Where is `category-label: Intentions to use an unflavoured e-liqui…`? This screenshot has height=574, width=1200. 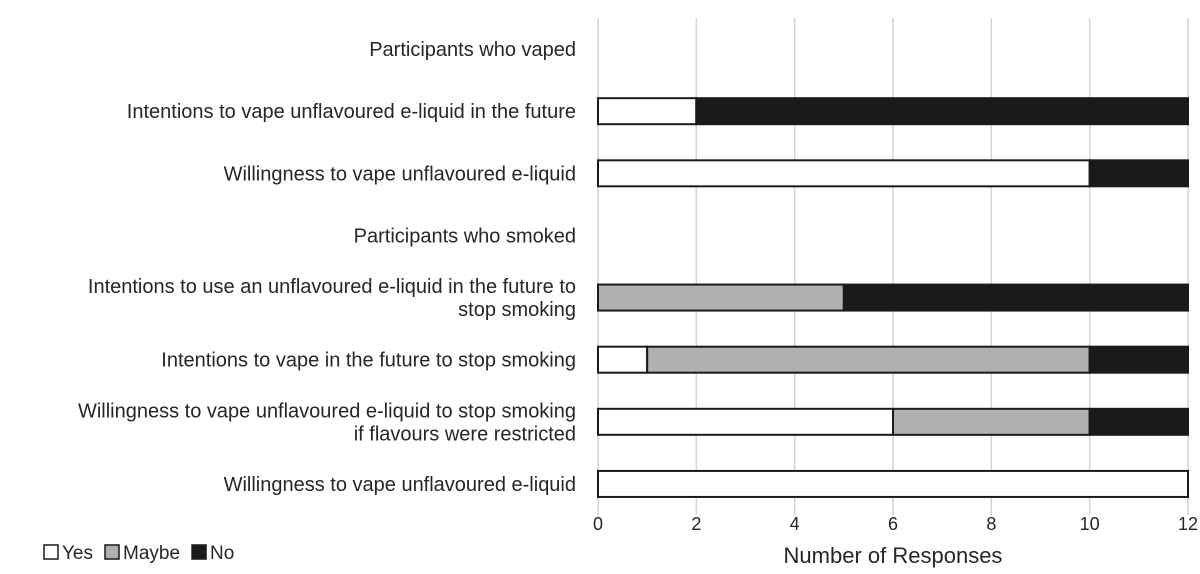 category-label: Intentions to use an unflavoured e-liqui… is located at coordinates (332, 287).